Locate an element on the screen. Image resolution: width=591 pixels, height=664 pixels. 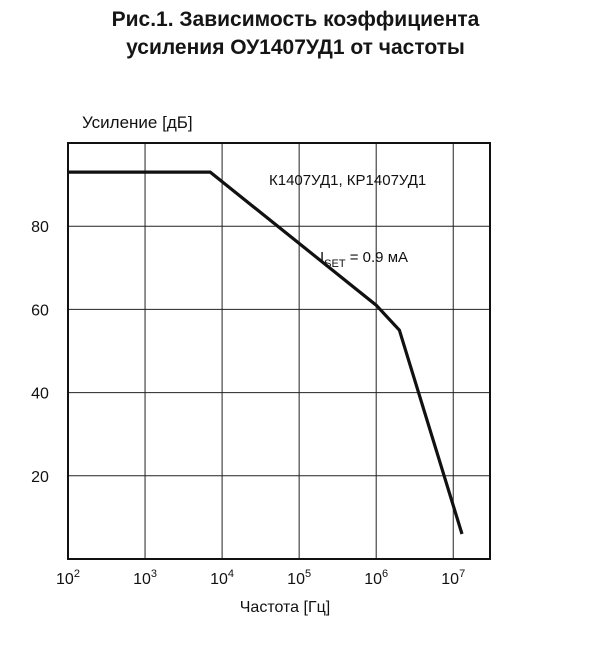
x-tick-label: 10⁴ is located at coordinates (222, 578).